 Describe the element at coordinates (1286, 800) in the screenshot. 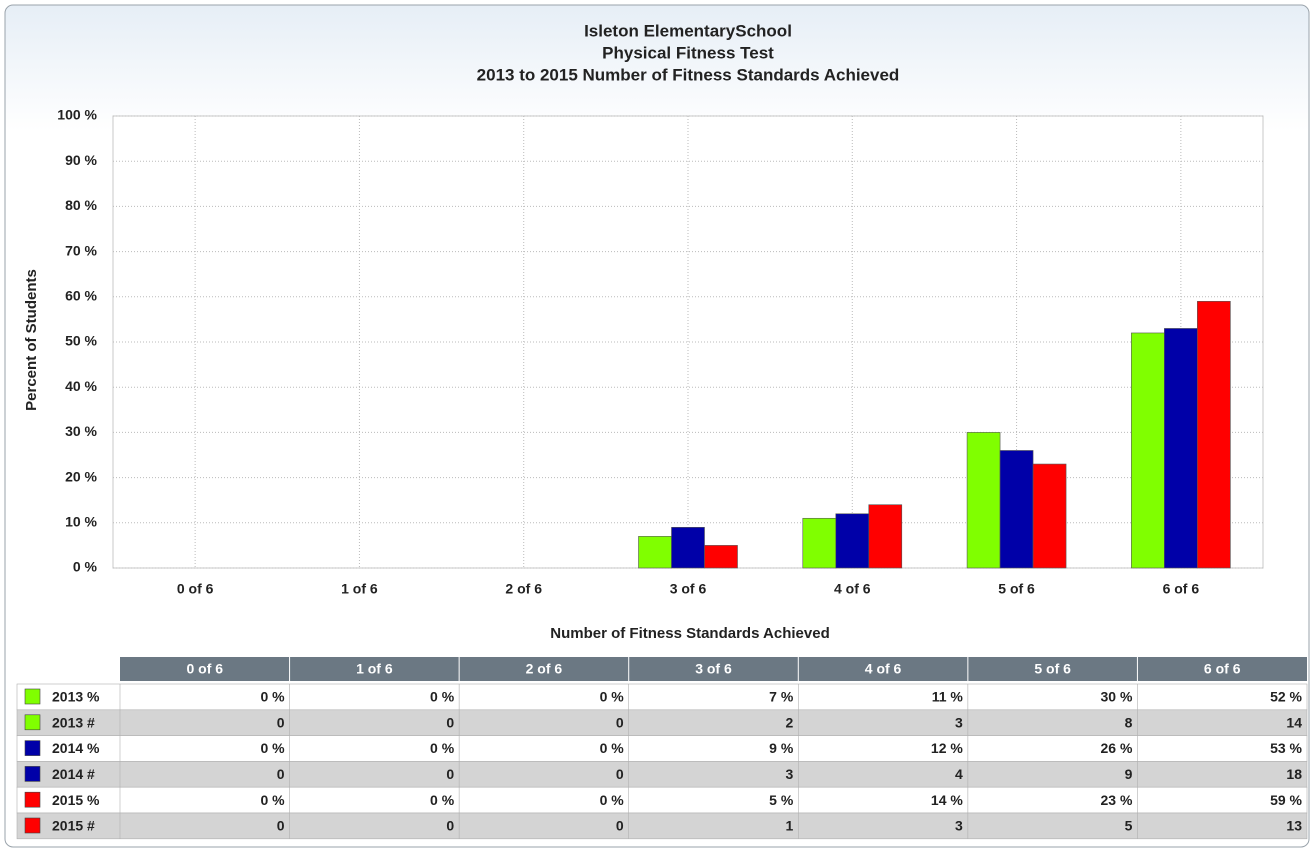

I see `table-cell: 59 %` at that location.